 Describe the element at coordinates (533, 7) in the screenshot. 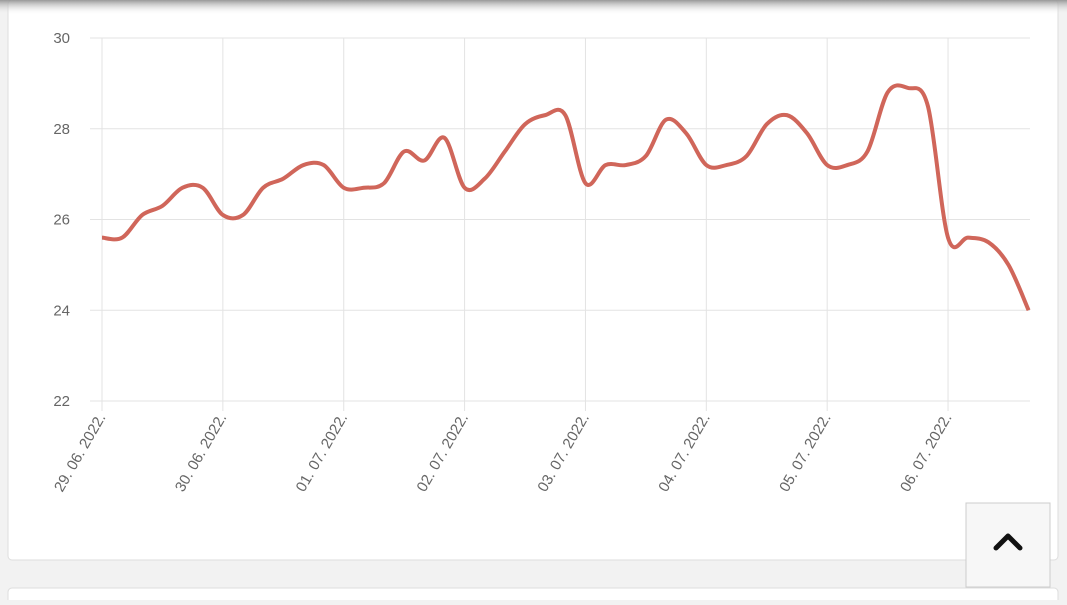

I see `top-shadow` at that location.